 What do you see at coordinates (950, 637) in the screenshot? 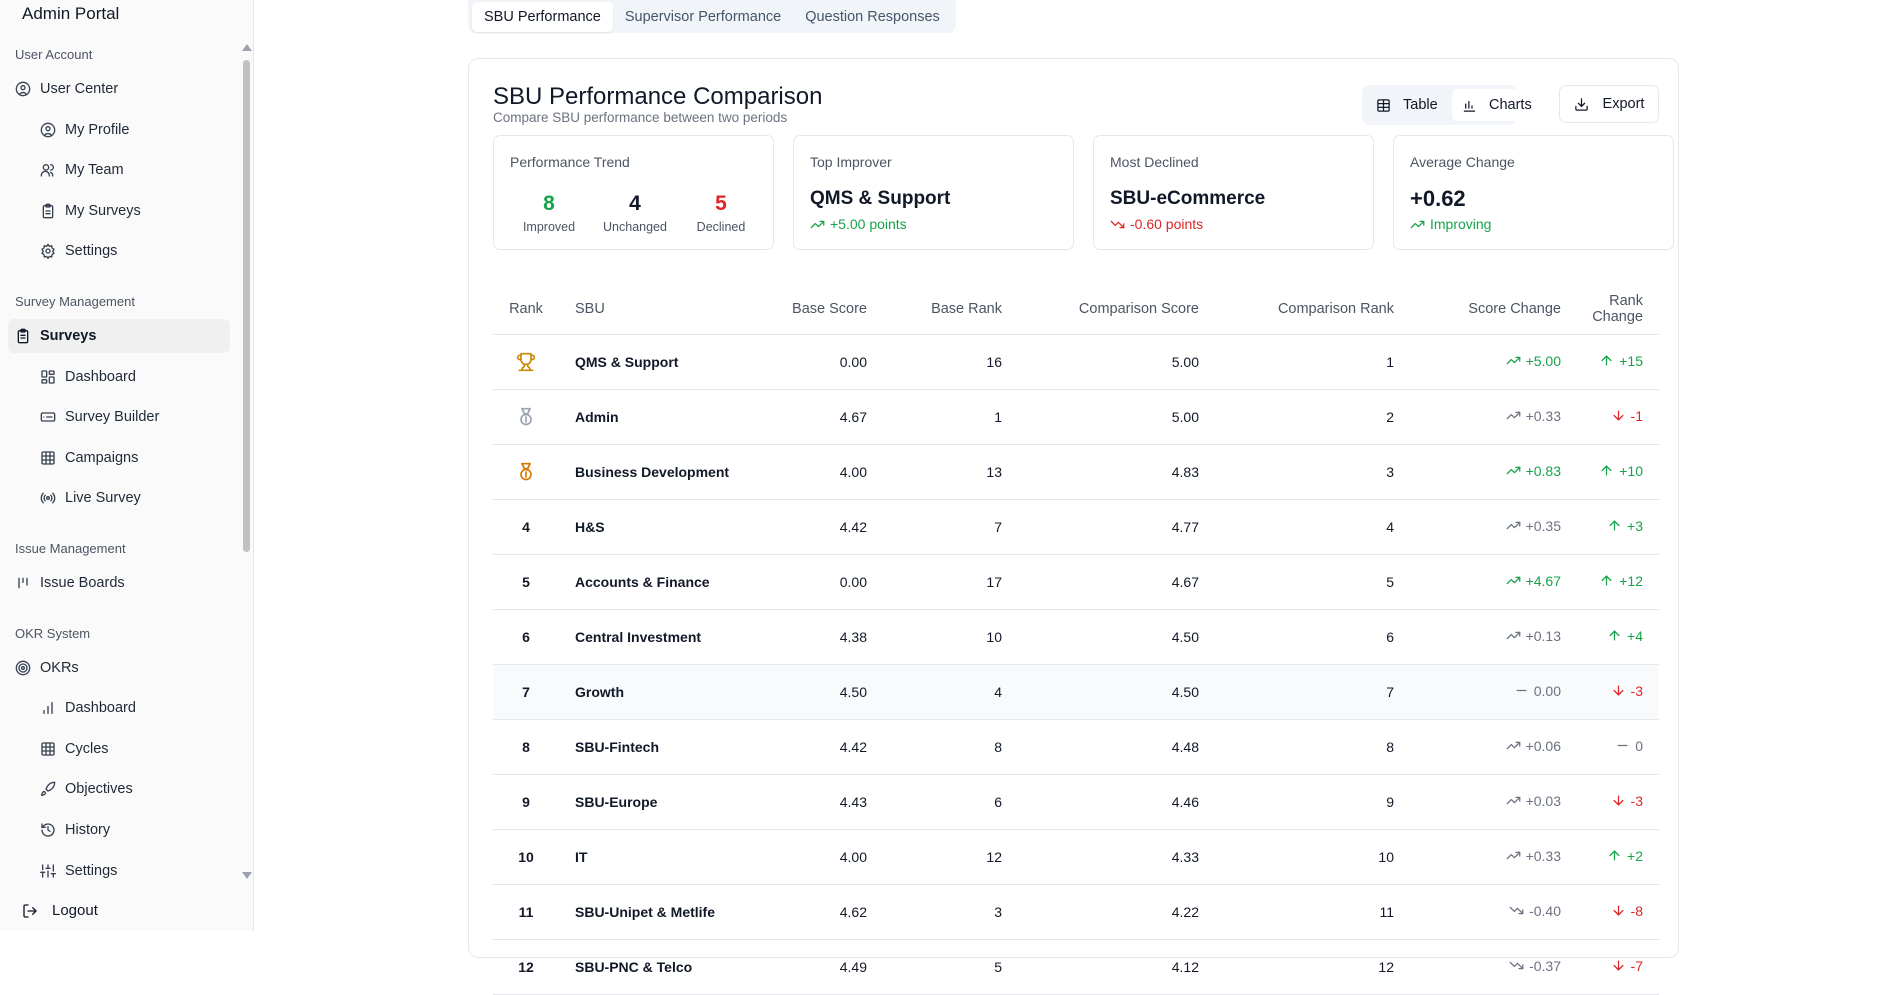
I see `base-rank-cell: 10` at bounding box center [950, 637].